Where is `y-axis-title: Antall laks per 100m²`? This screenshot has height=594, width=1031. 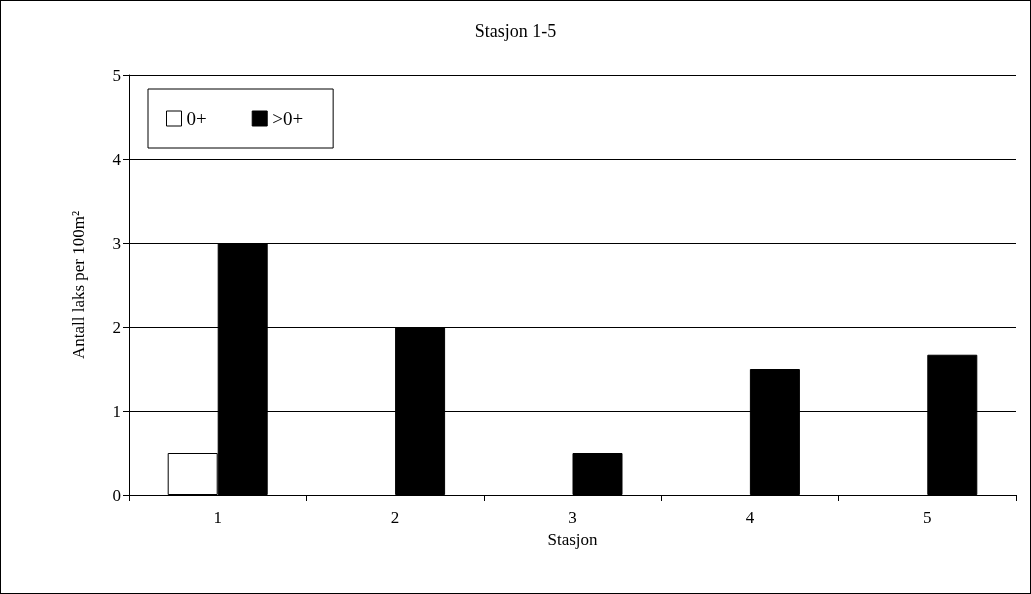 y-axis-title: Antall laks per 100m² is located at coordinates (78, 285).